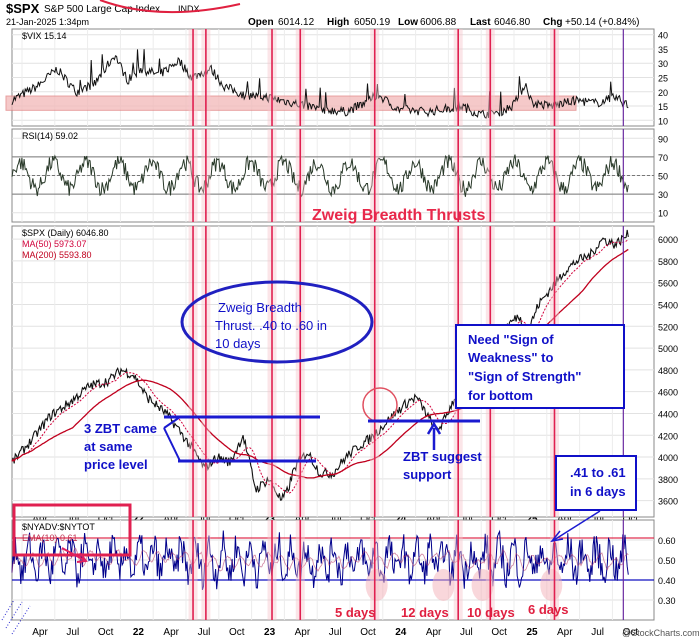 Image resolution: width=699 pixels, height=640 pixels. Describe the element at coordinates (291, 103) in the screenshot. I see `vix-band` at that location.